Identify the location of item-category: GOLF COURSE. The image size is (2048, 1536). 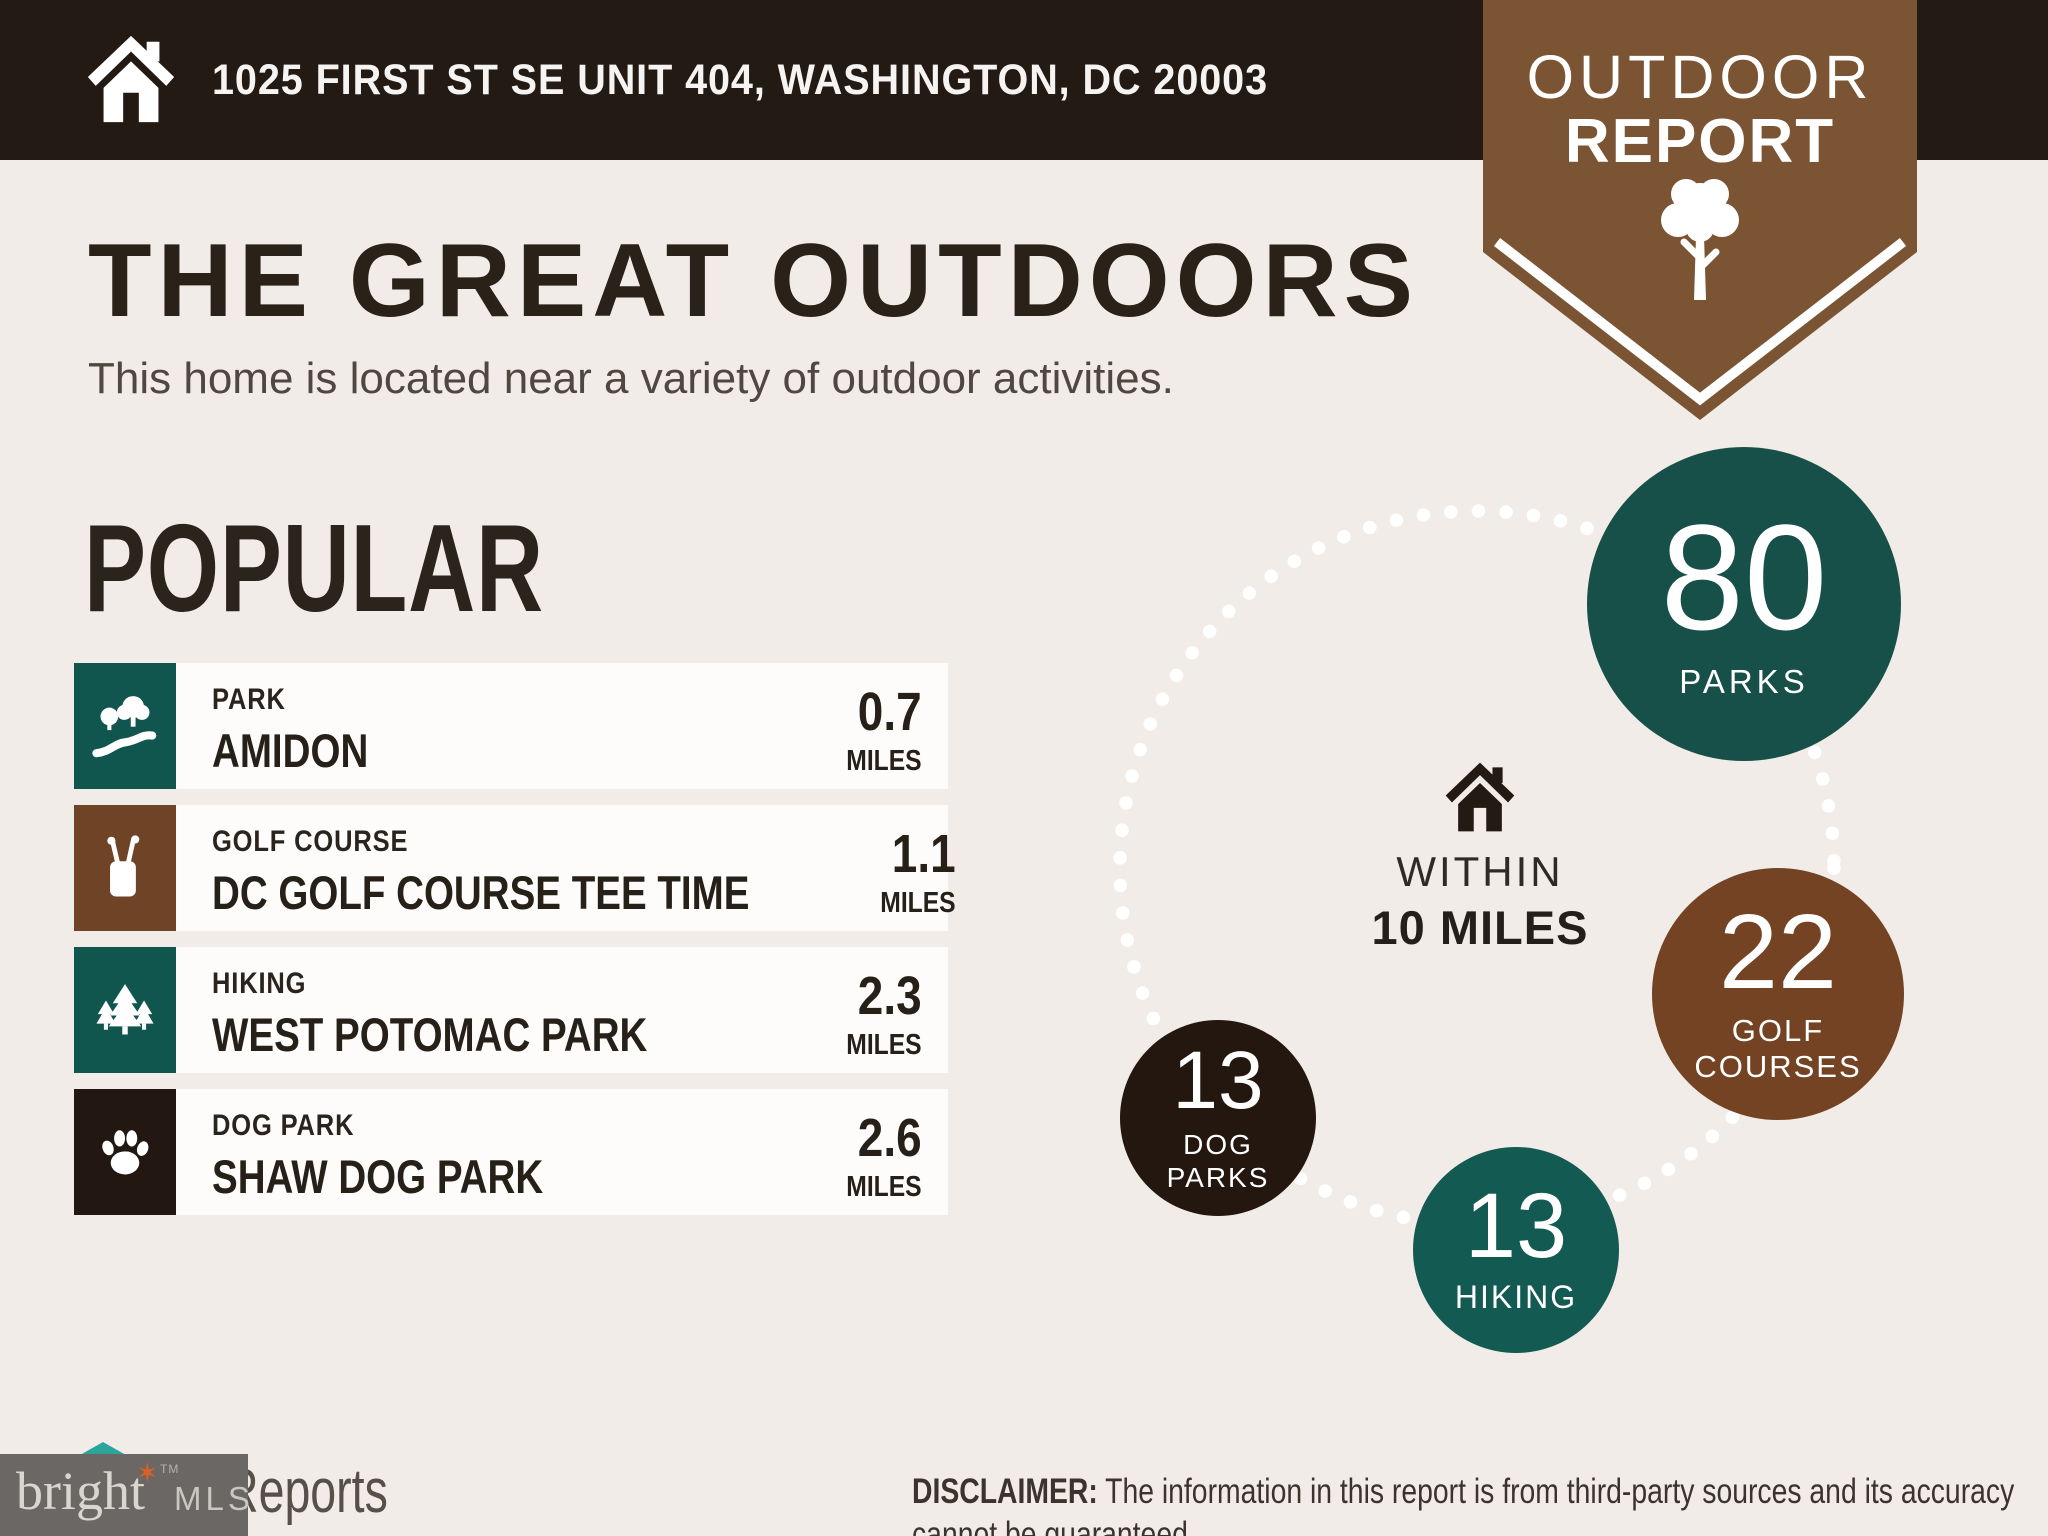
(310, 841).